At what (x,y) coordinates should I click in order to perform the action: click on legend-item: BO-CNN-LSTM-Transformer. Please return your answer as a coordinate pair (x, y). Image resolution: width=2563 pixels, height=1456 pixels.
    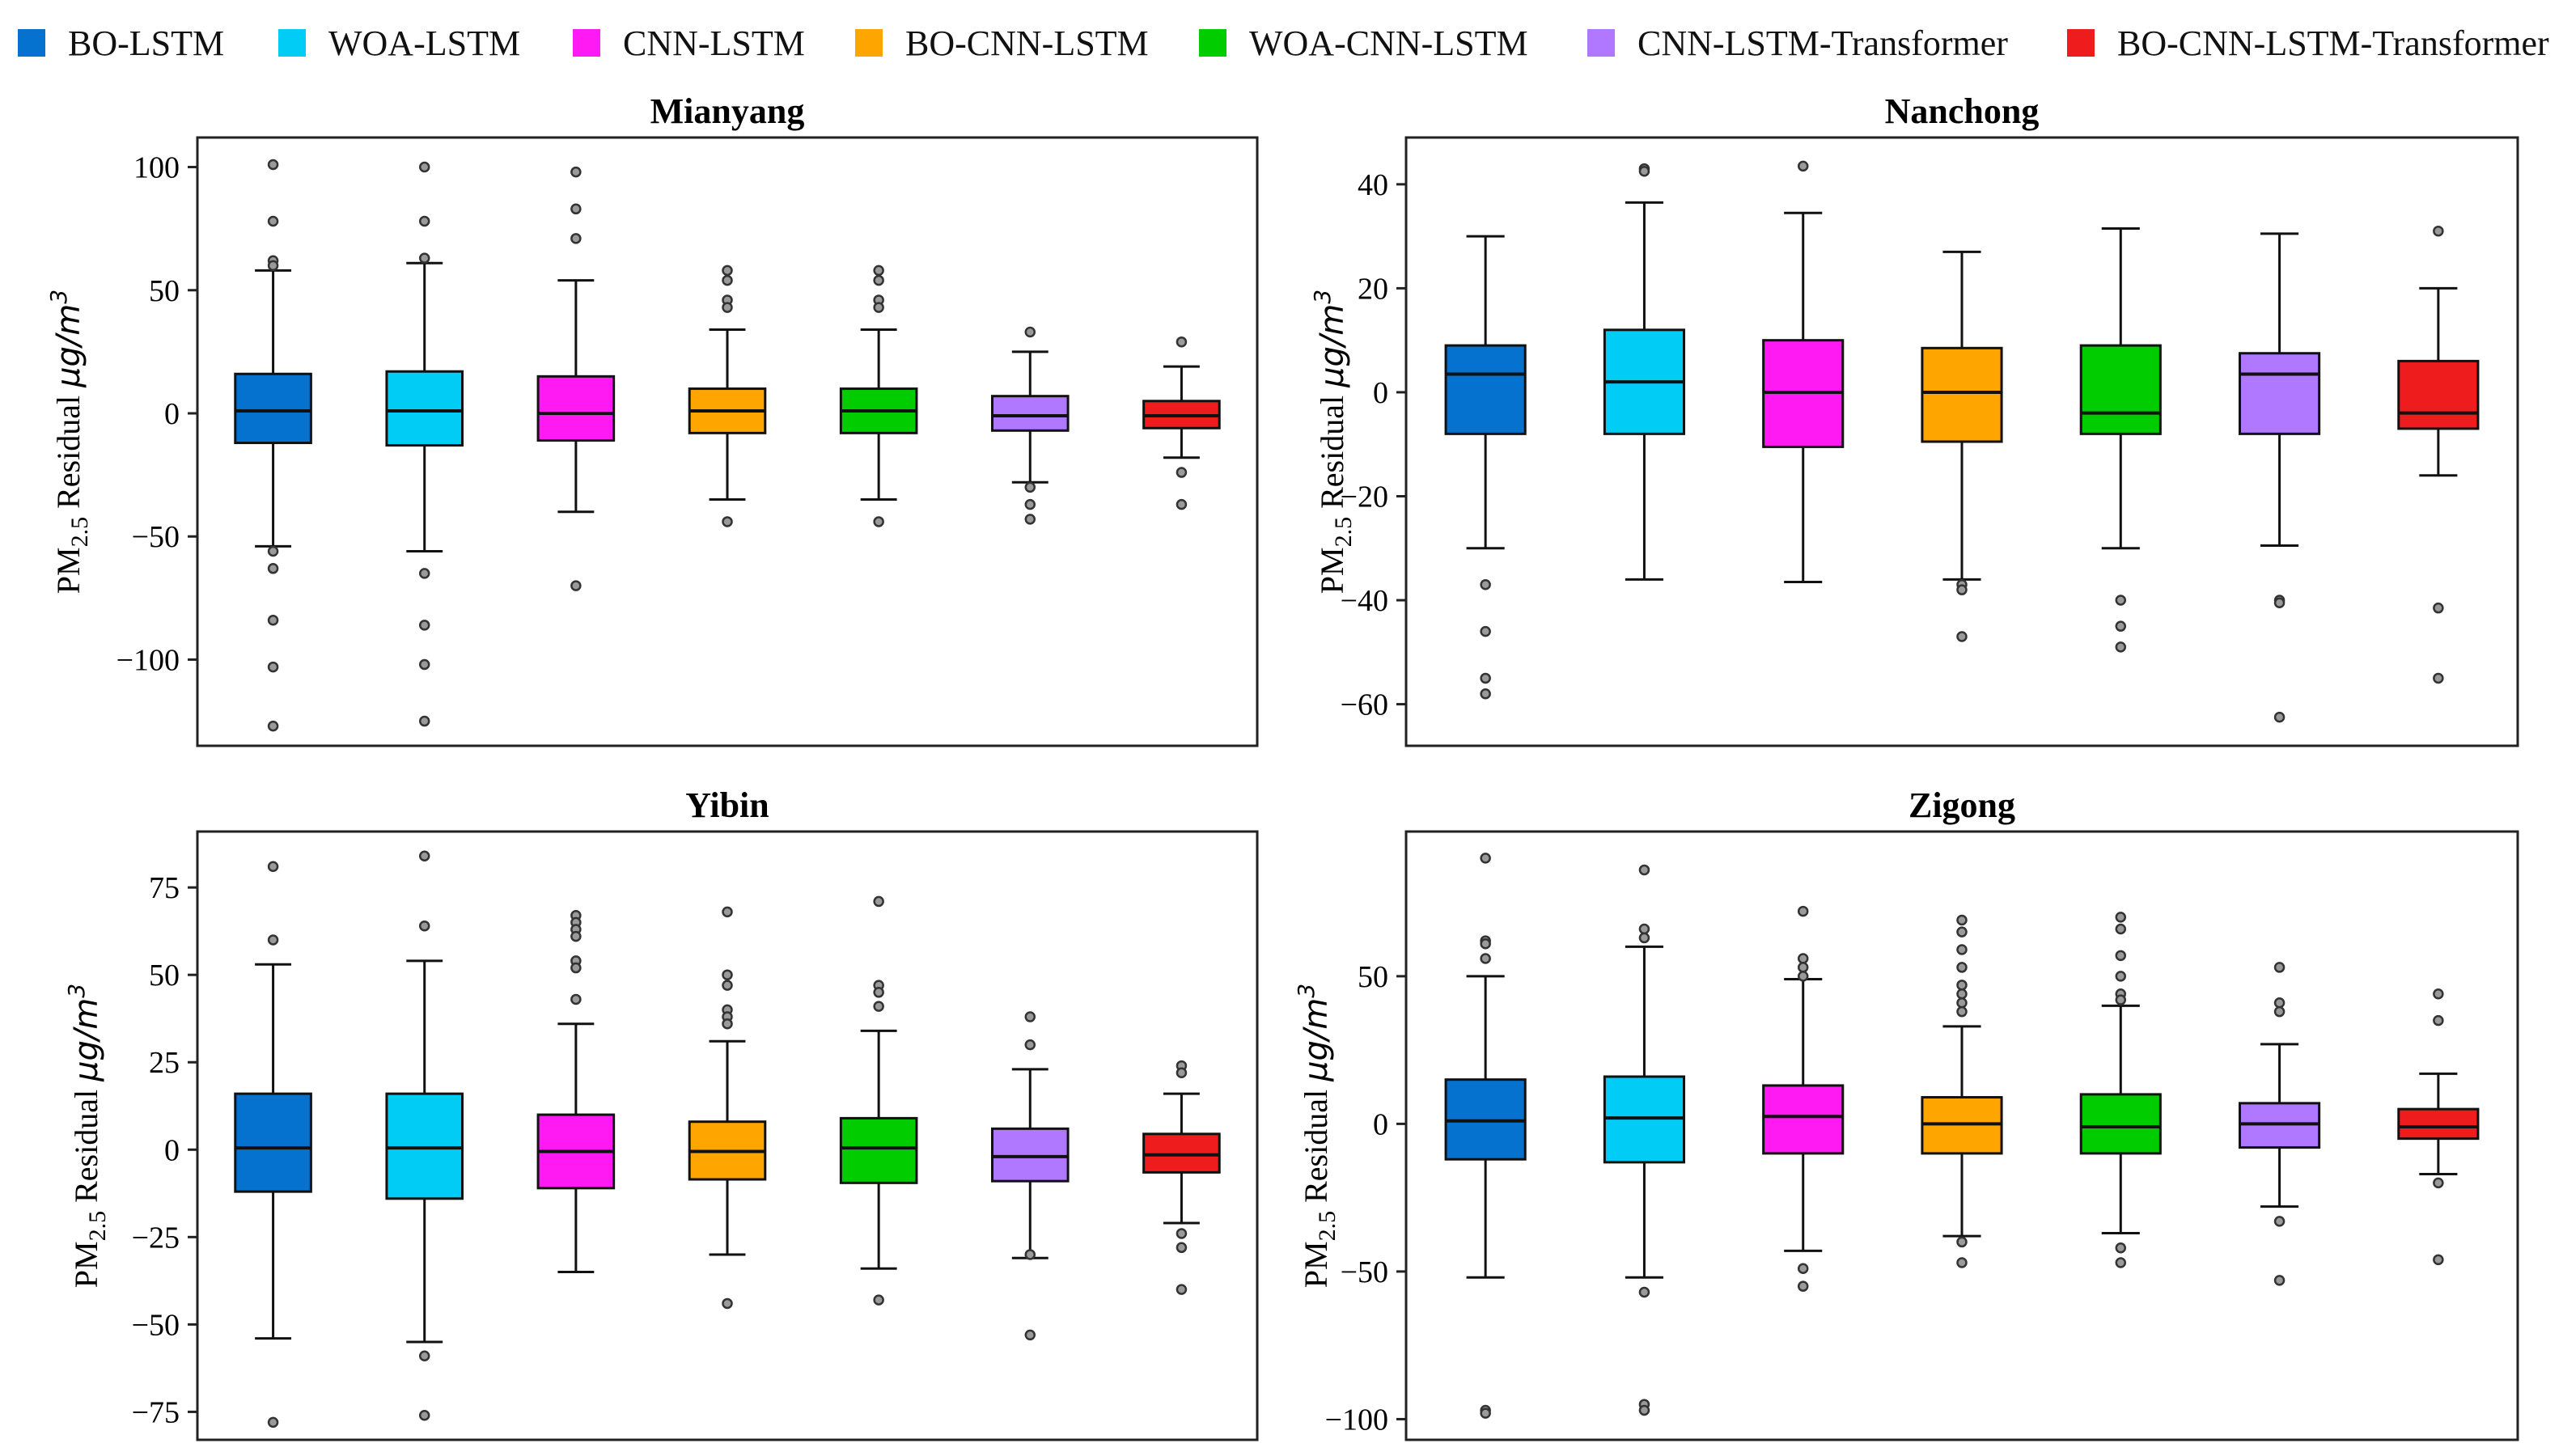
    Looking at the image, I should click on (2308, 43).